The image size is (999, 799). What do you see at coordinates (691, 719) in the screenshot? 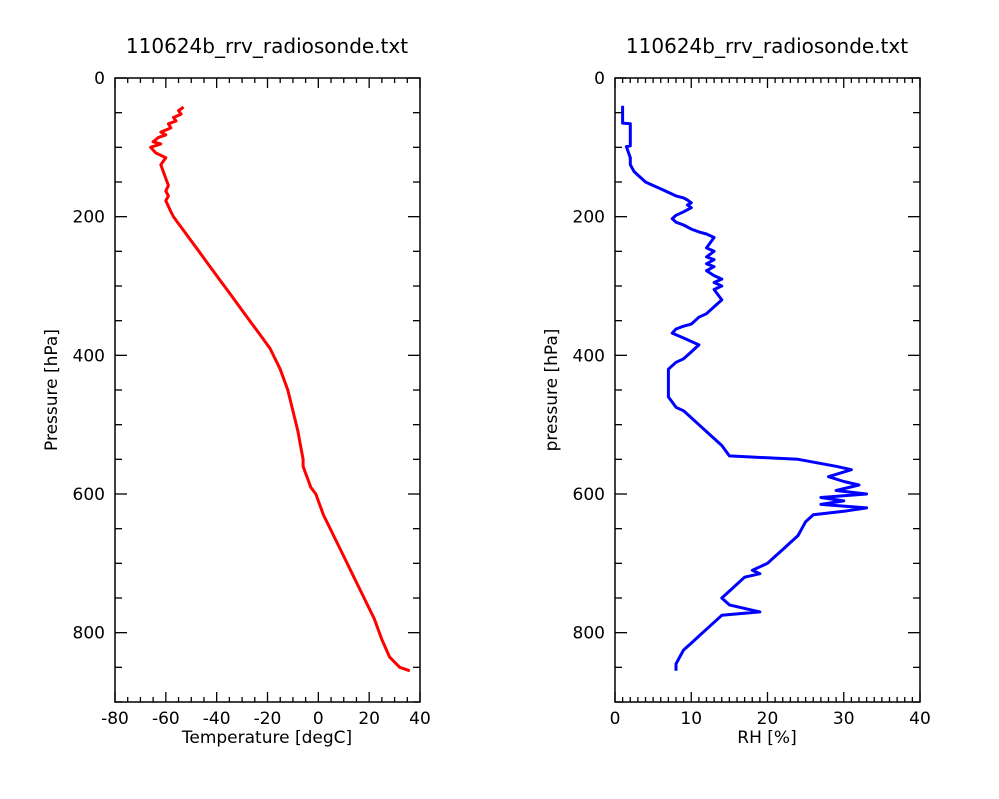
I see `x-tick-label: 10` at bounding box center [691, 719].